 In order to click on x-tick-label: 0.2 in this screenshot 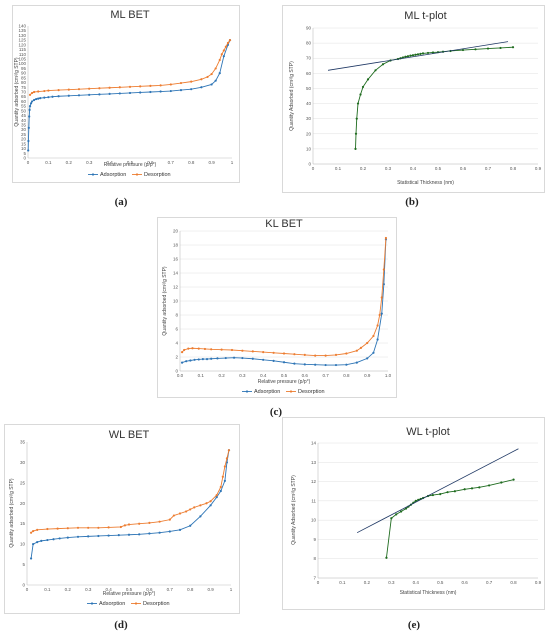, I will do `click(221, 375)`.